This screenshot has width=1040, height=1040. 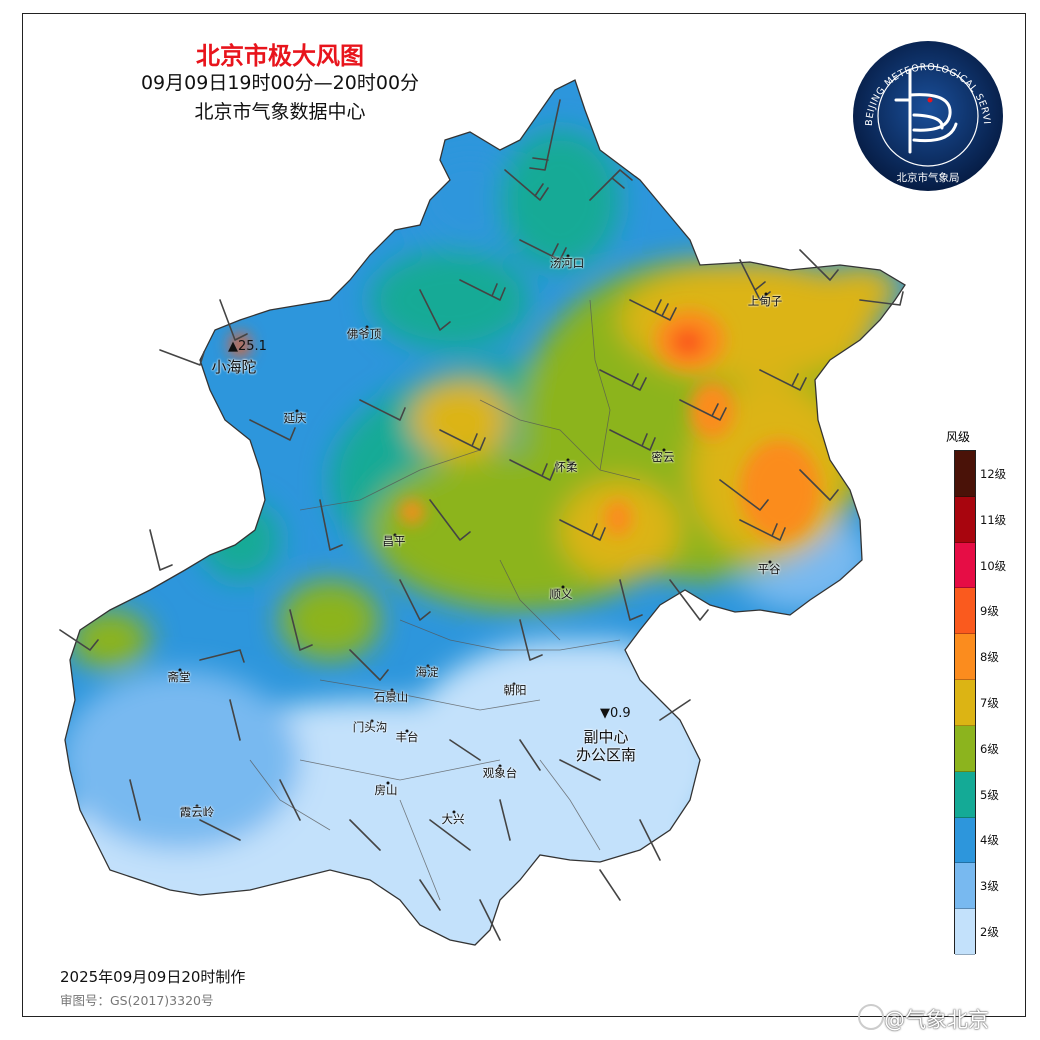 I want to click on time-range: 09月09日19时00分—20时00分, so click(x=280, y=83).